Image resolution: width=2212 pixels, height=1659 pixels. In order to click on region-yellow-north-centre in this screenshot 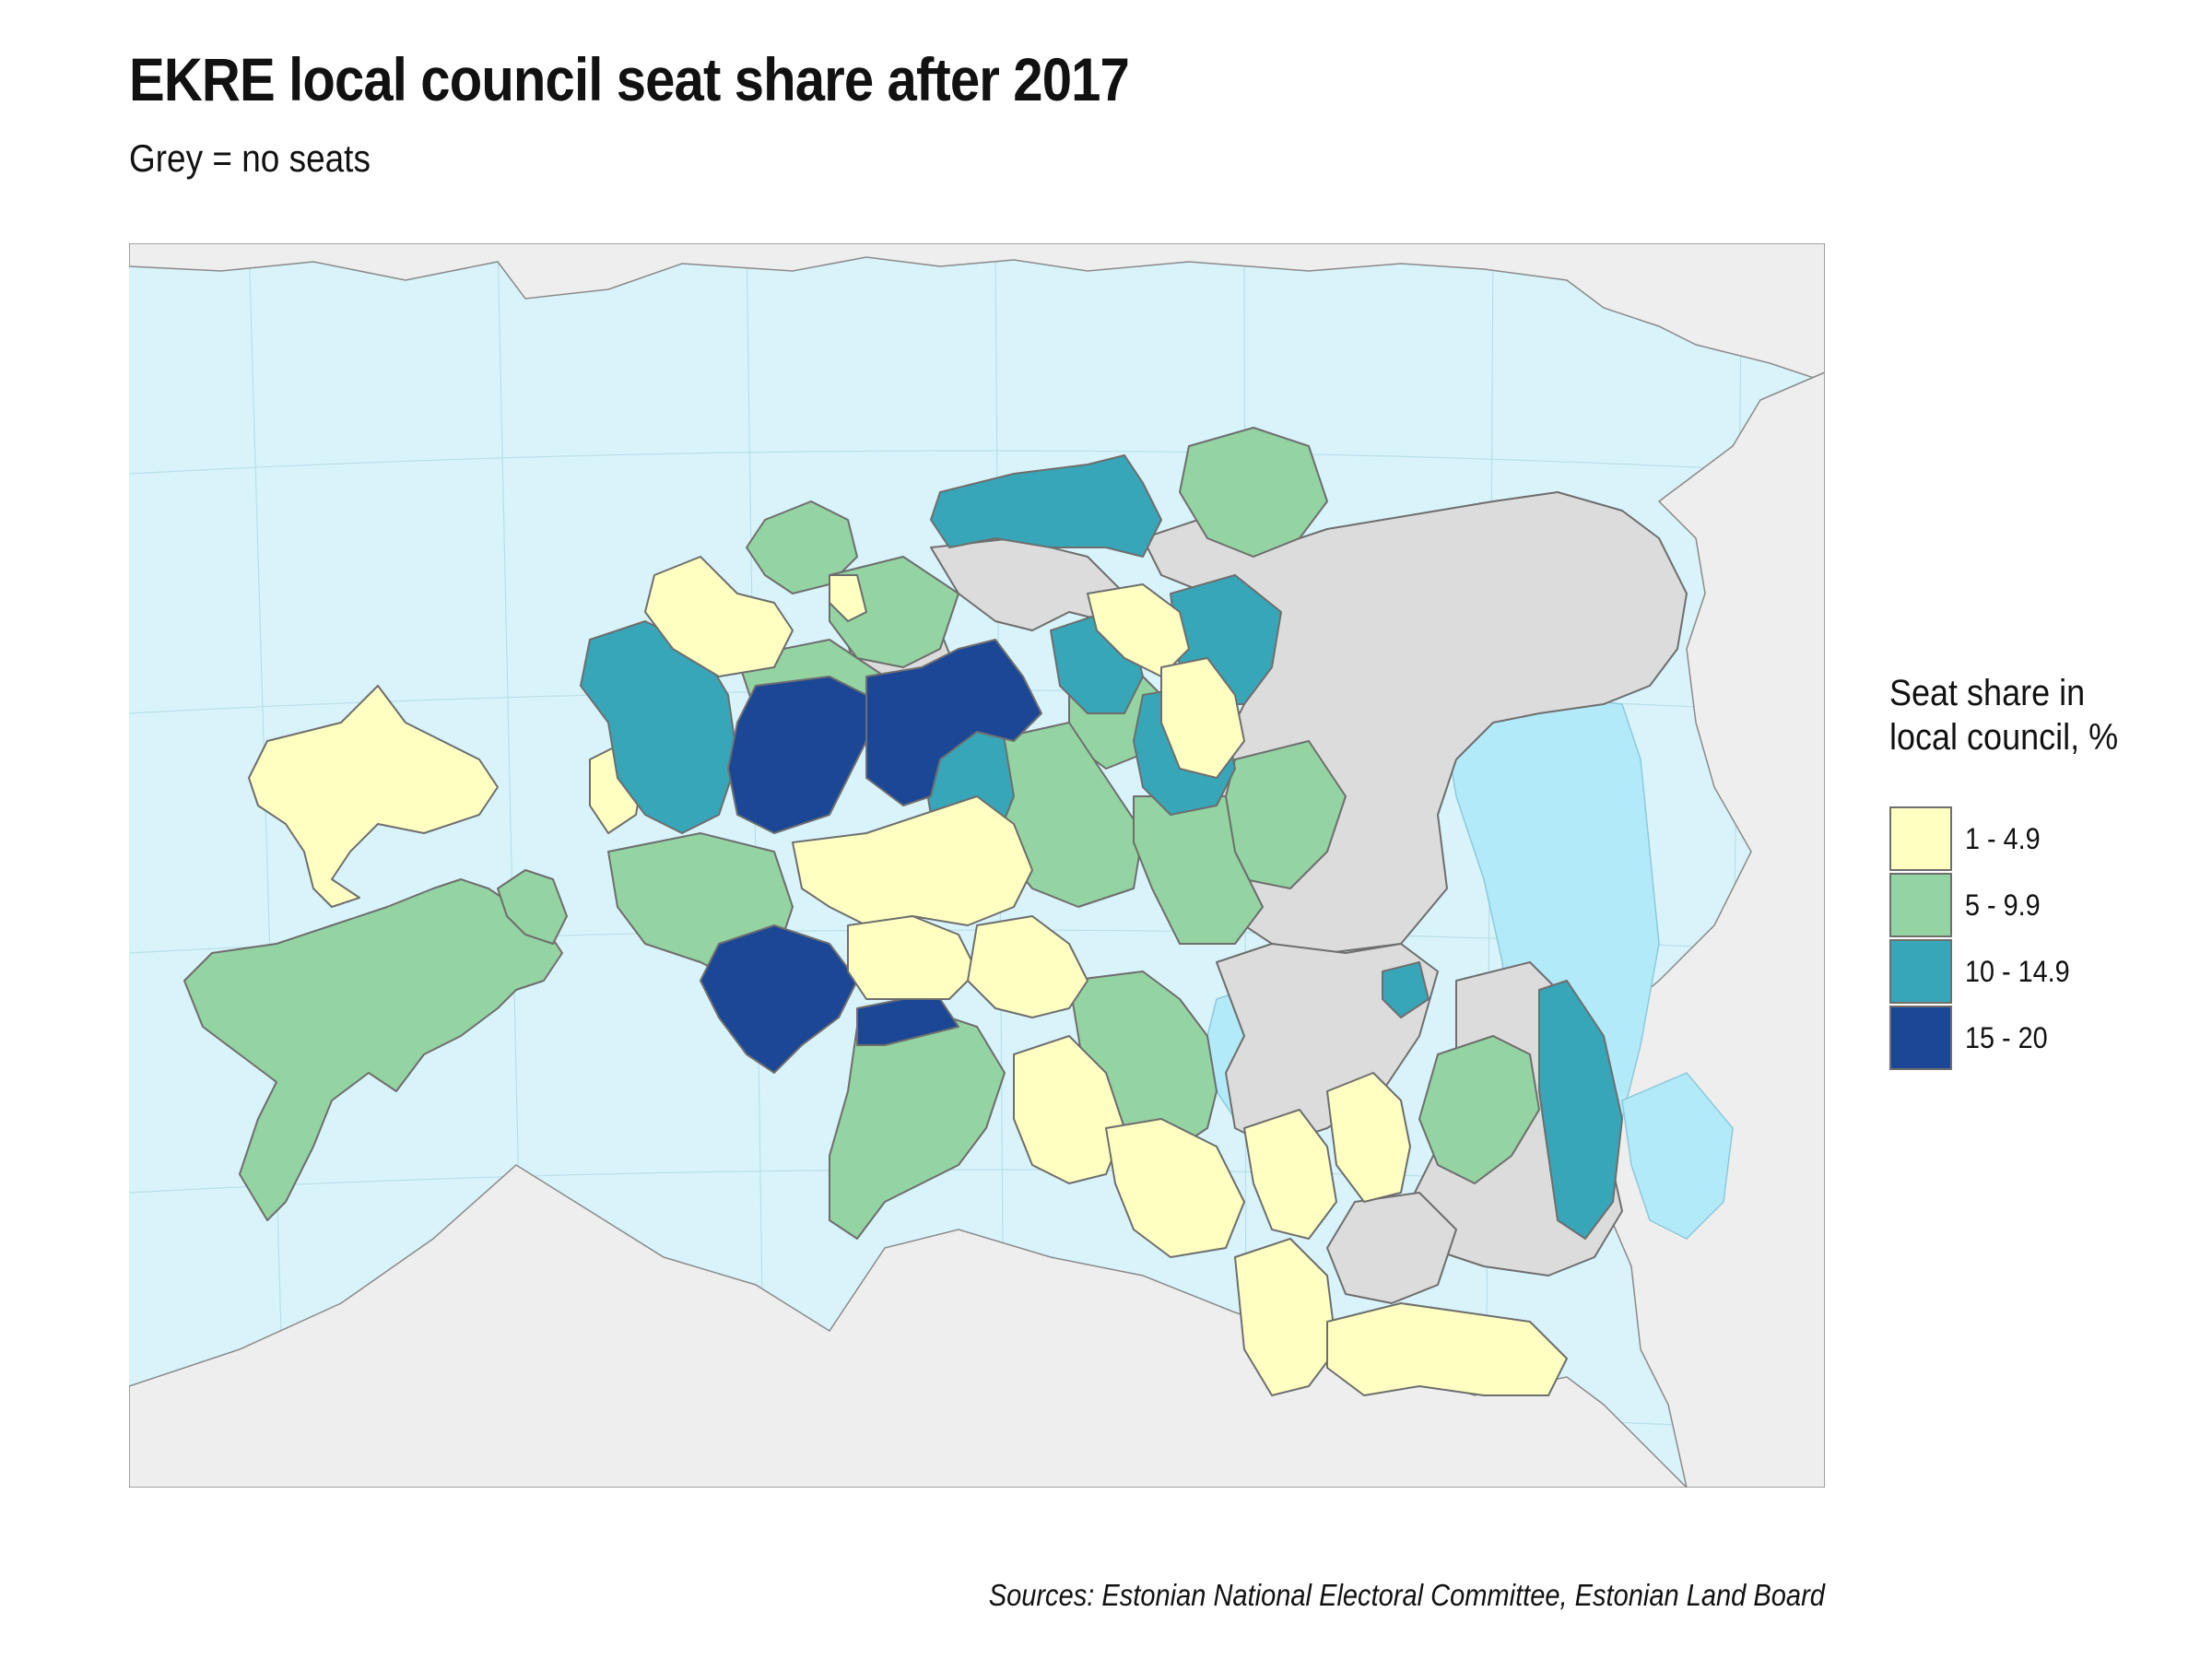, I will do `click(1138, 630)`.